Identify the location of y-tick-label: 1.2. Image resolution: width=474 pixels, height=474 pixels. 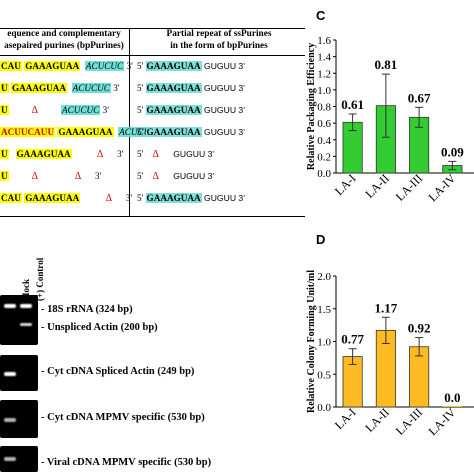
(324, 74).